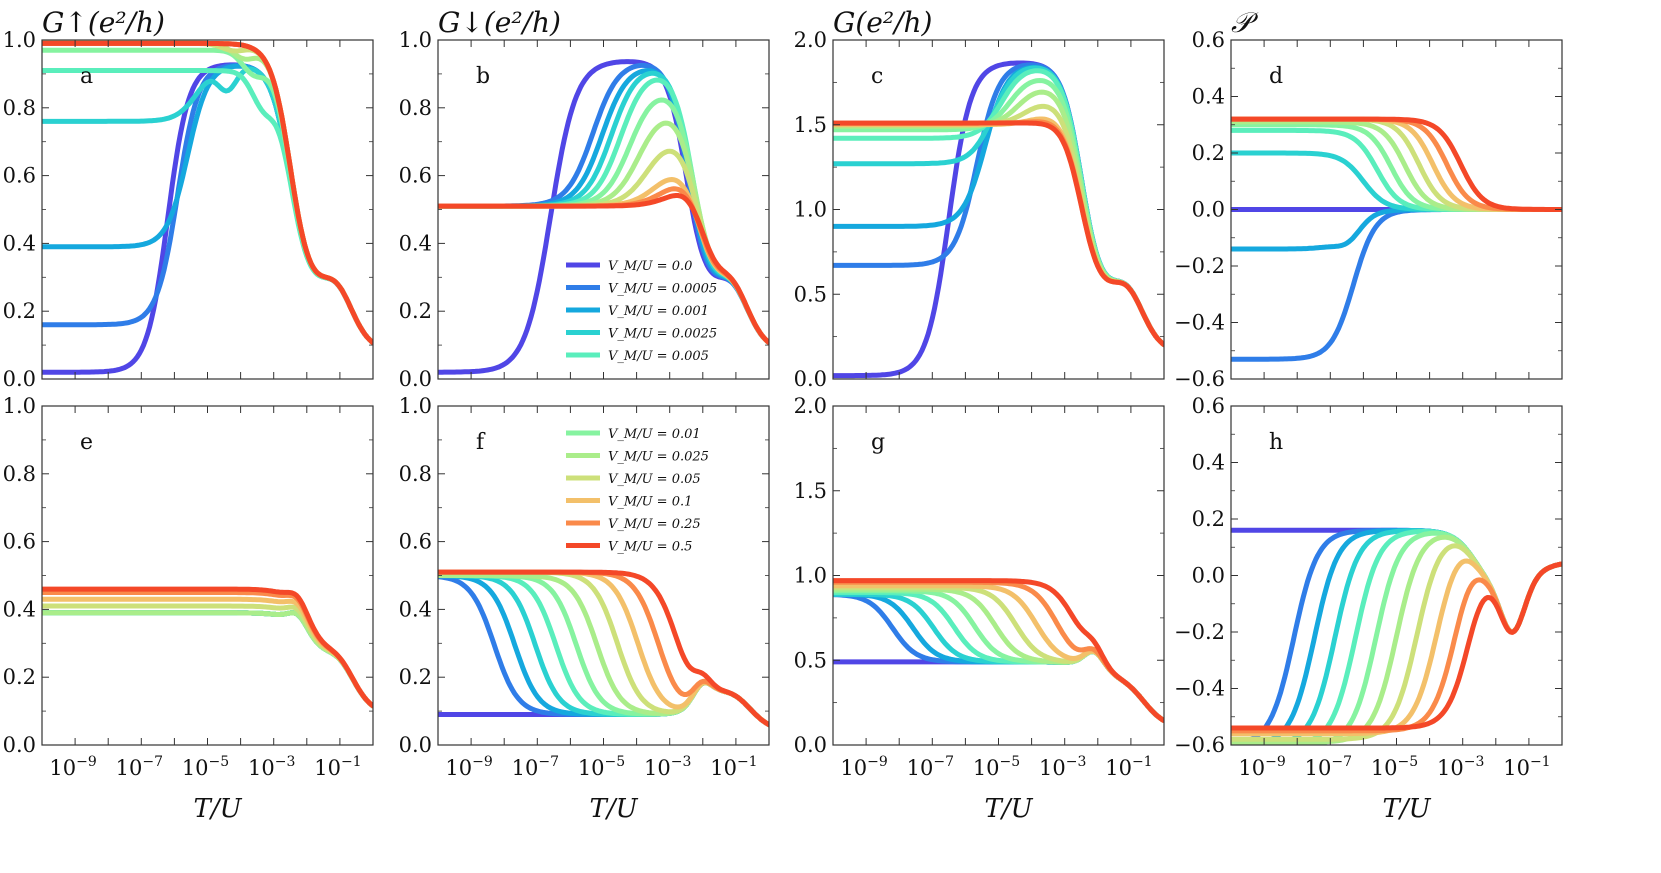 The image size is (1661, 873). I want to click on legend-label-f-2: V_M/U = 0.05, so click(654, 479).